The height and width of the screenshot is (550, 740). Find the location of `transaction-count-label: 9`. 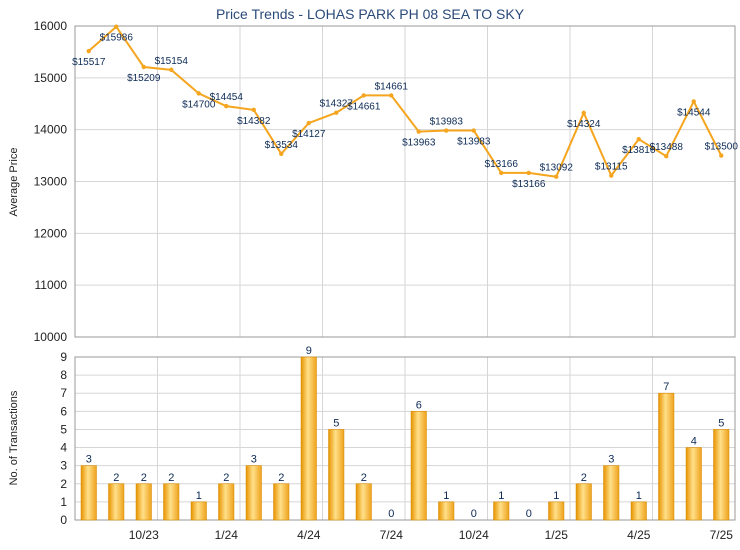

transaction-count-label: 9 is located at coordinates (309, 351).